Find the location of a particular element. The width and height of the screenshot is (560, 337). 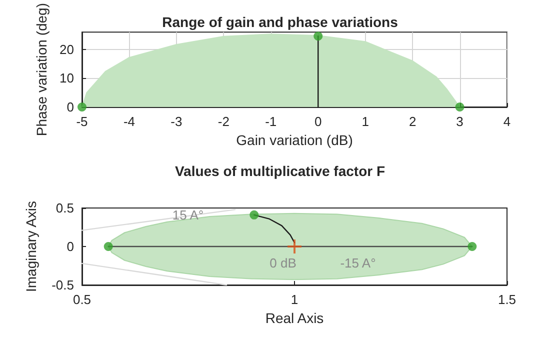

x-tick-label: -4 is located at coordinates (129, 121).